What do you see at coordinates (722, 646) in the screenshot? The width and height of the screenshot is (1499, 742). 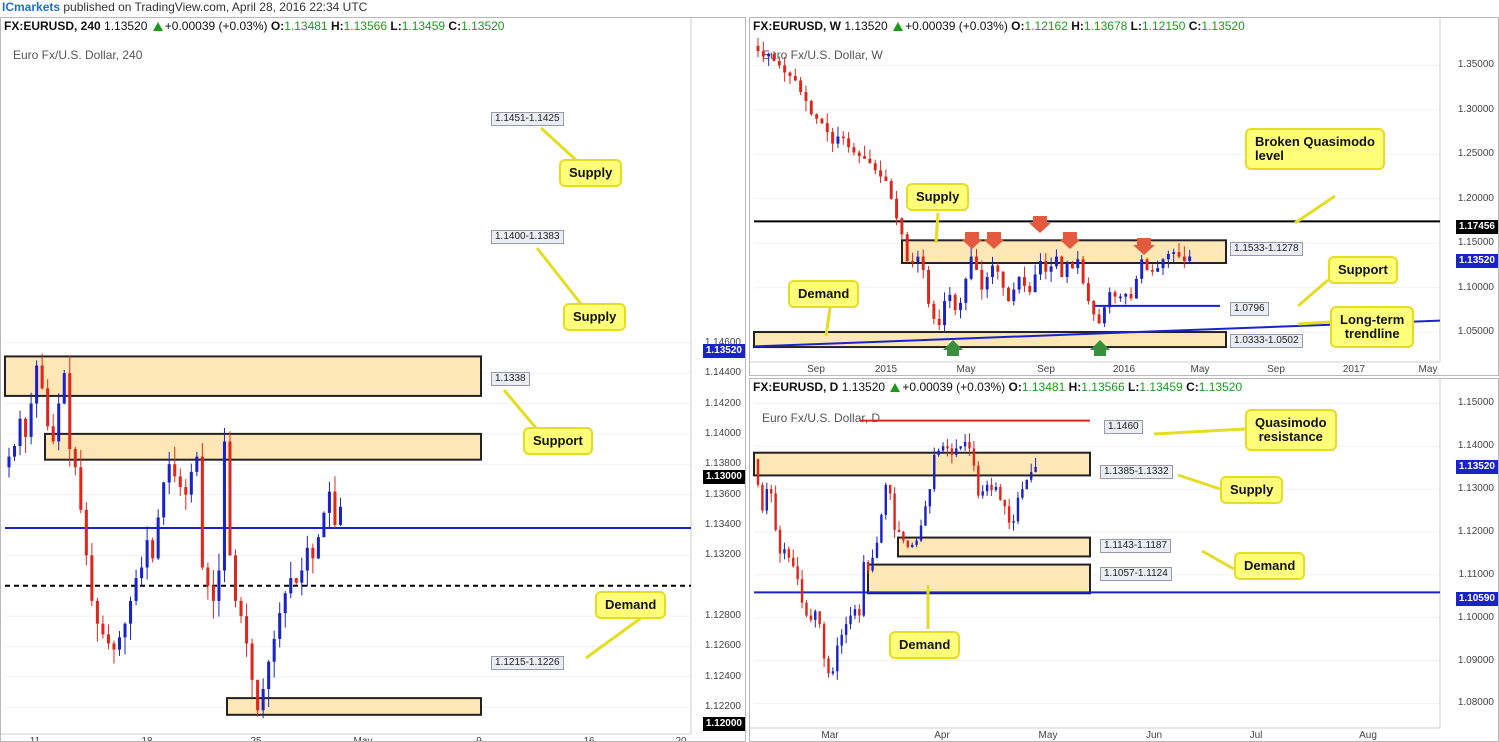 I see `price-tick-label: 1.12600` at bounding box center [722, 646].